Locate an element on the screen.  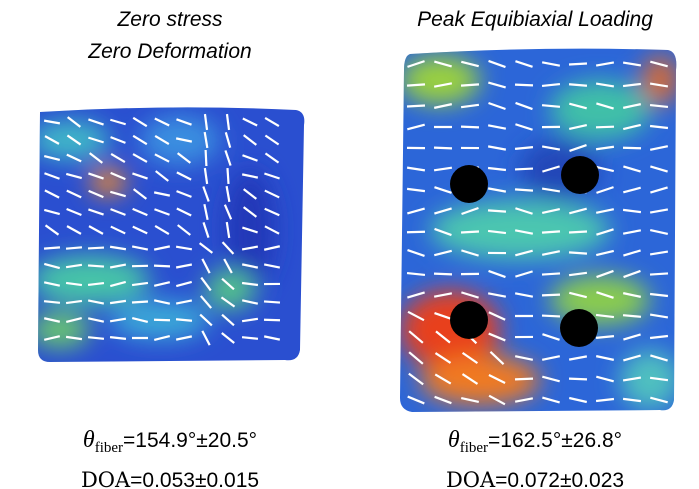
doa-value: =0.053±0.015 is located at coordinates (195, 479).